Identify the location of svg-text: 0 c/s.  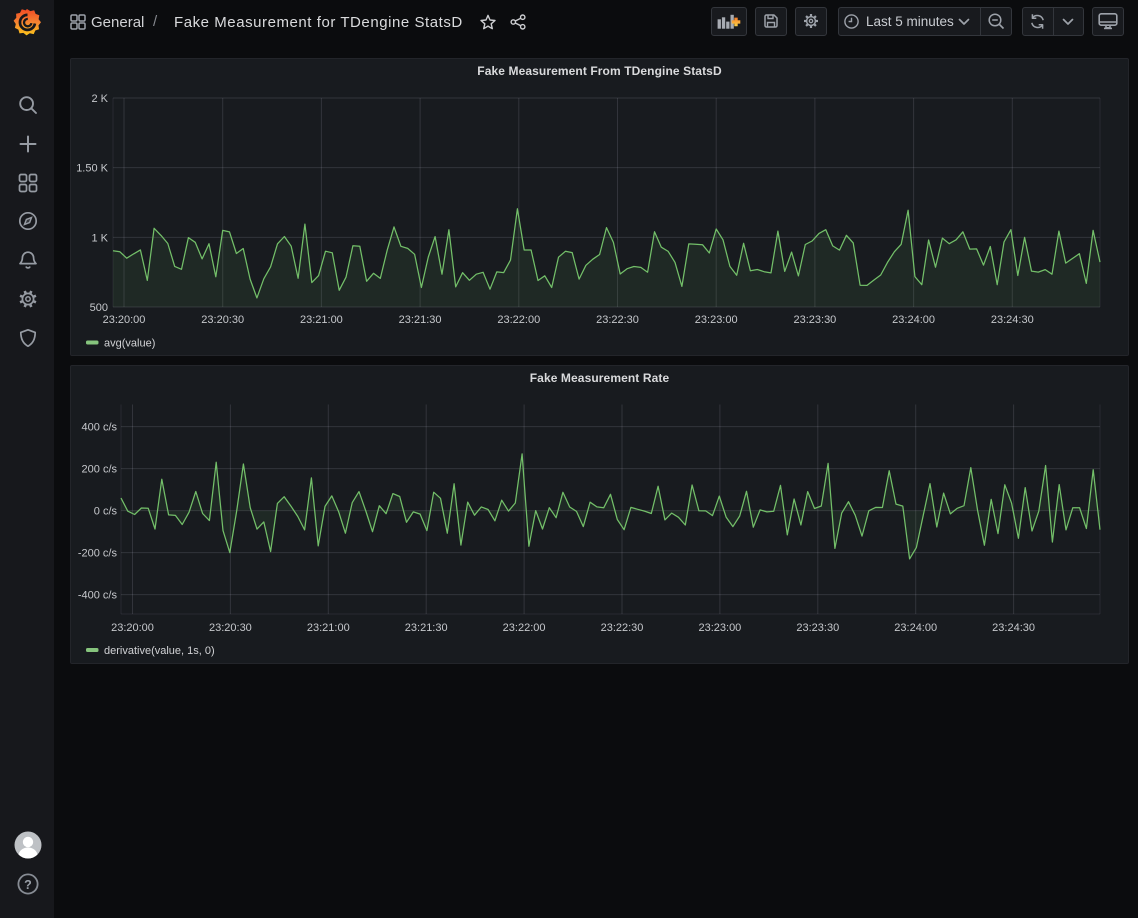
(106, 512).